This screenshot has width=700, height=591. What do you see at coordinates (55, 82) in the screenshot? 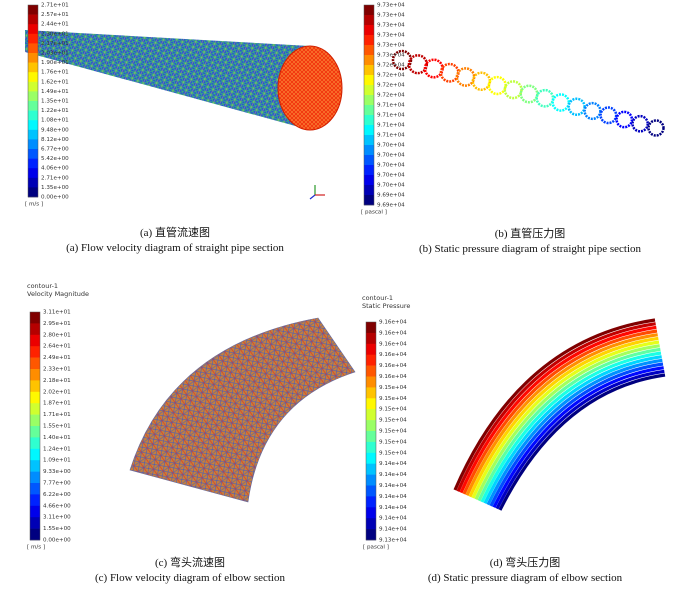
I see `colorbar-label: 1.62e+01` at bounding box center [55, 82].